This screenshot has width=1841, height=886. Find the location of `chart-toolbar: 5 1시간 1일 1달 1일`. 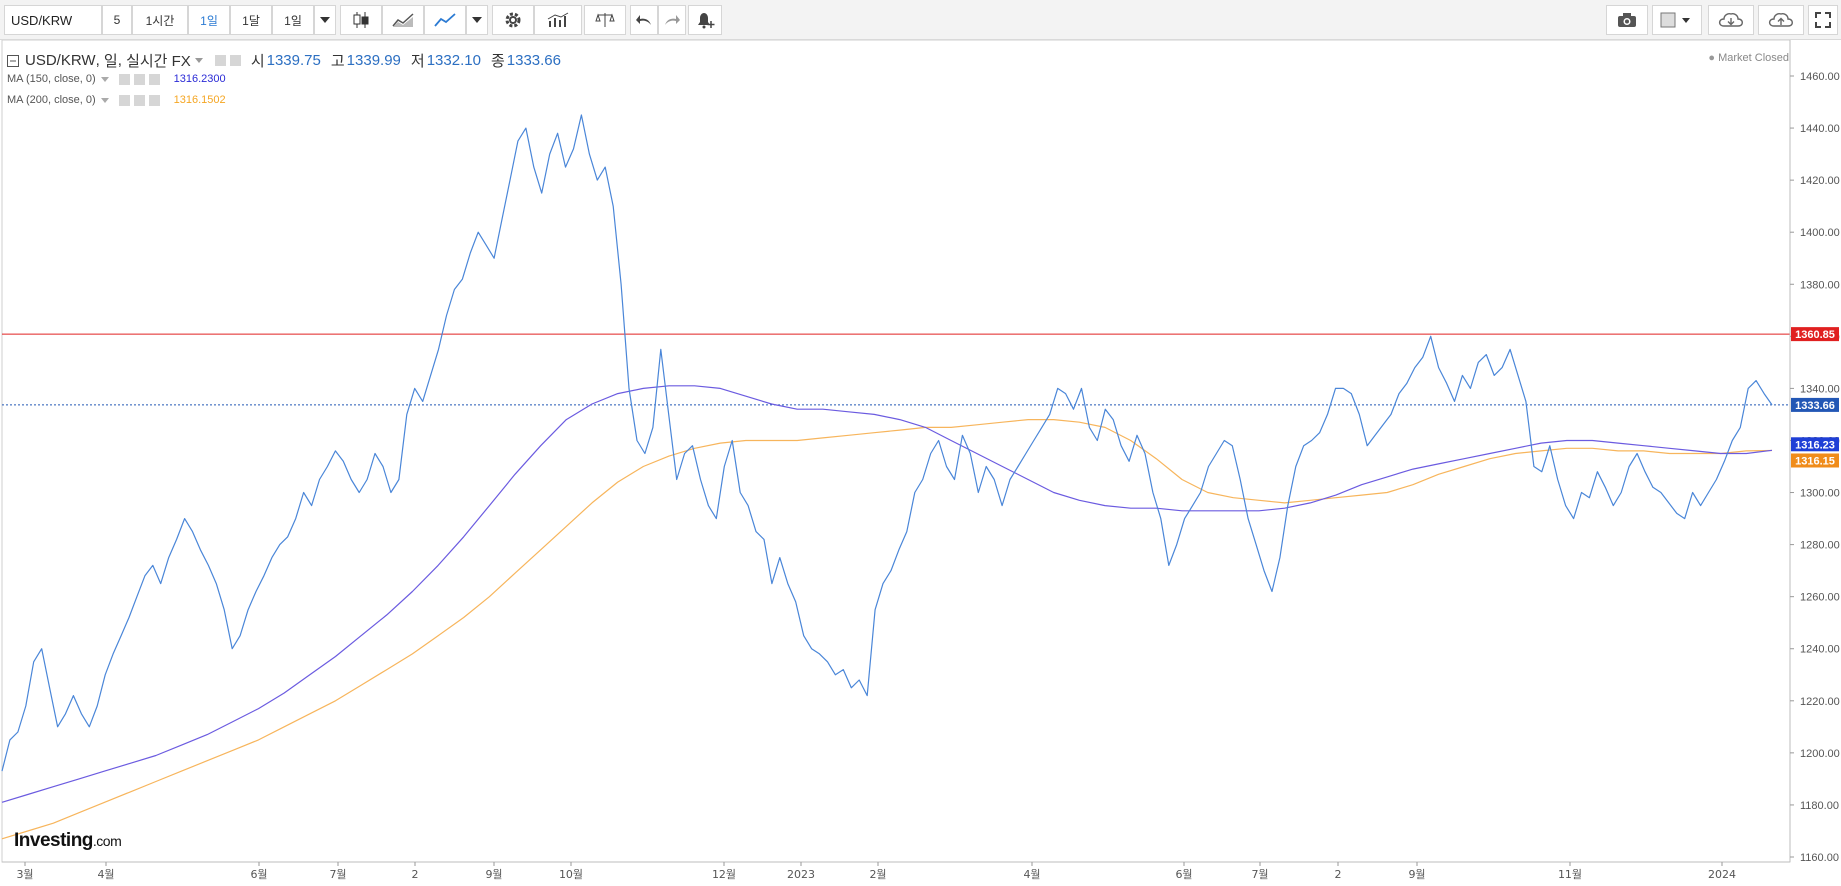

chart-toolbar: 5 1시간 1일 1달 1일 is located at coordinates (920, 20).